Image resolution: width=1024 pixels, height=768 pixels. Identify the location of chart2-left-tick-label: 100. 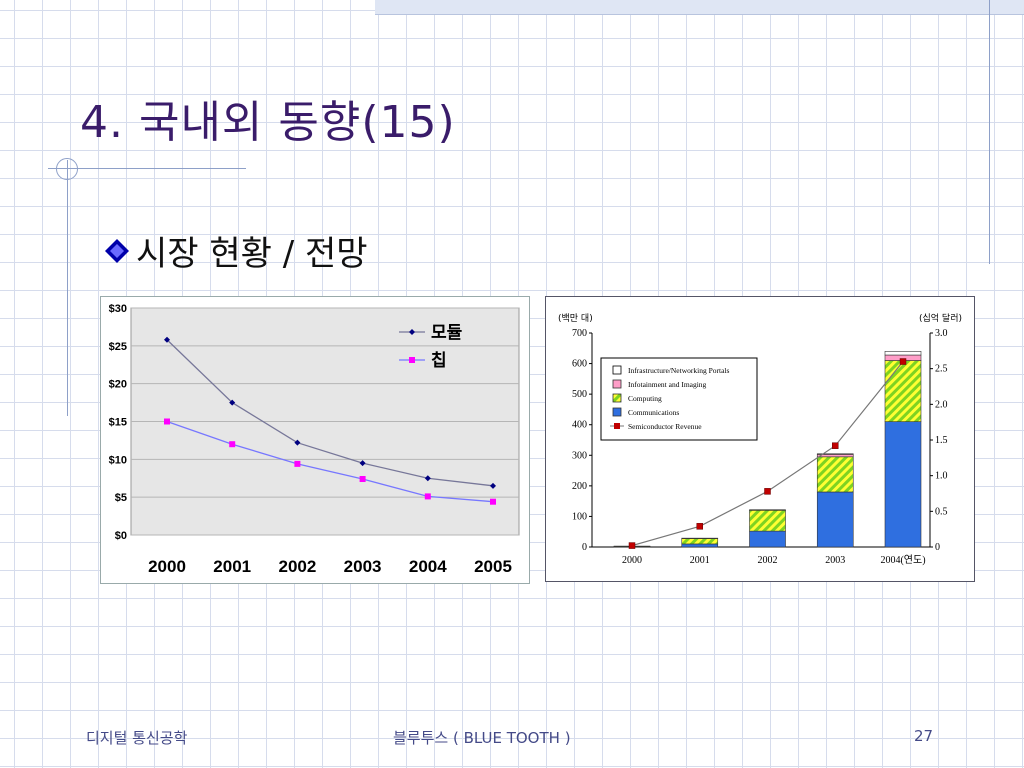
(579, 516).